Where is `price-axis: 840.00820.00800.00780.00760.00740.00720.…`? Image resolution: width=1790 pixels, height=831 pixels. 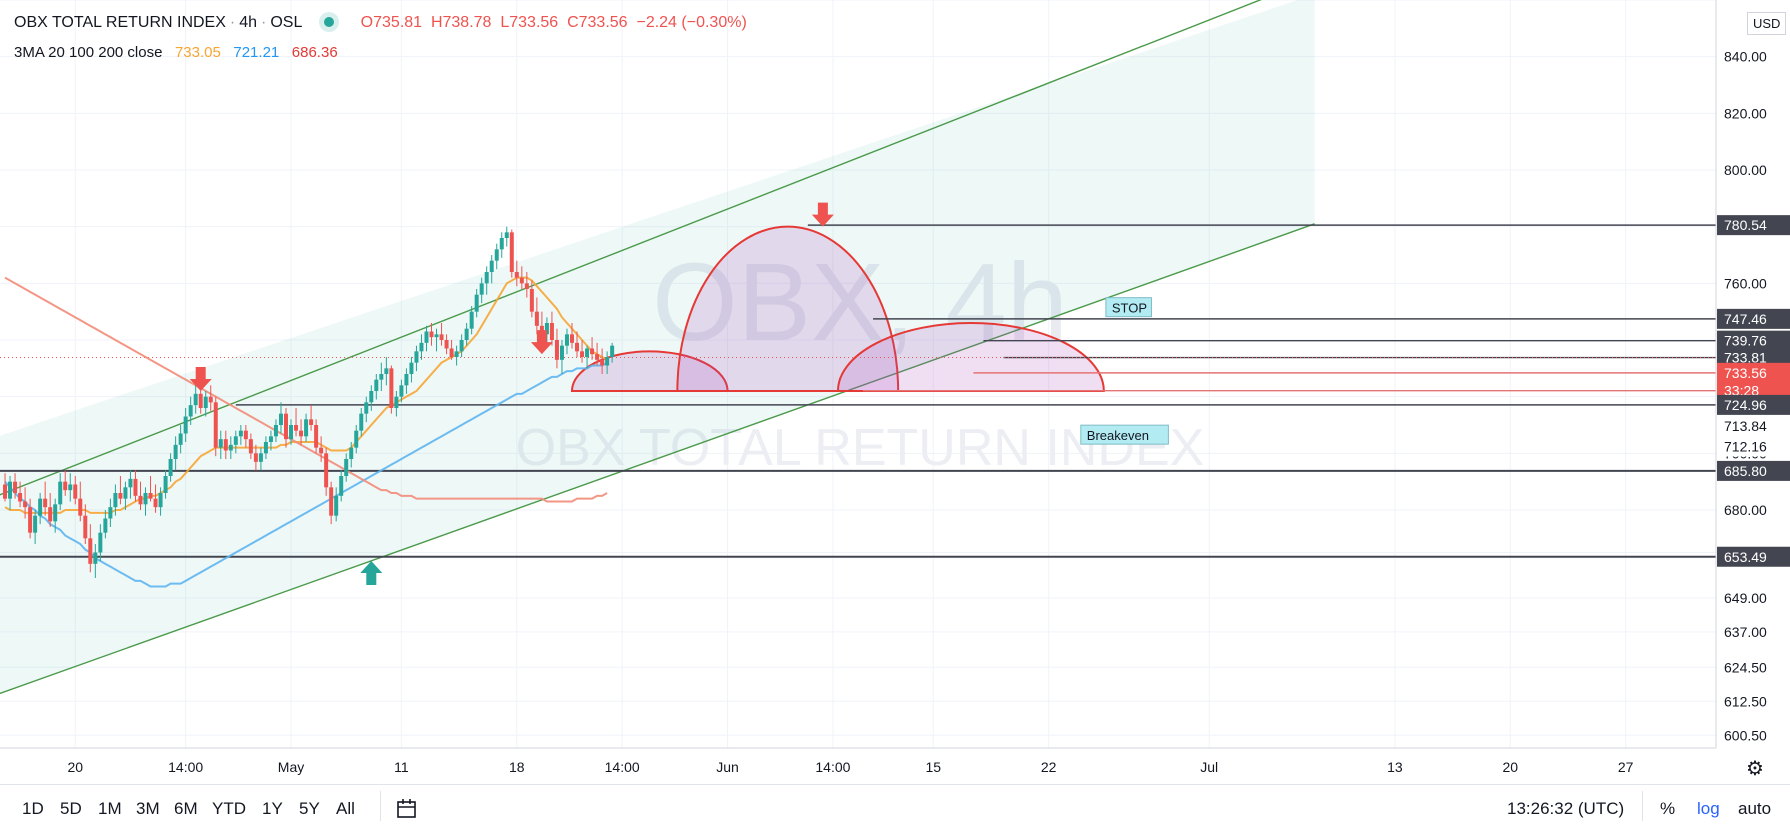 price-axis: 840.00820.00800.00780.00760.00740.00720.… is located at coordinates (1753, 396).